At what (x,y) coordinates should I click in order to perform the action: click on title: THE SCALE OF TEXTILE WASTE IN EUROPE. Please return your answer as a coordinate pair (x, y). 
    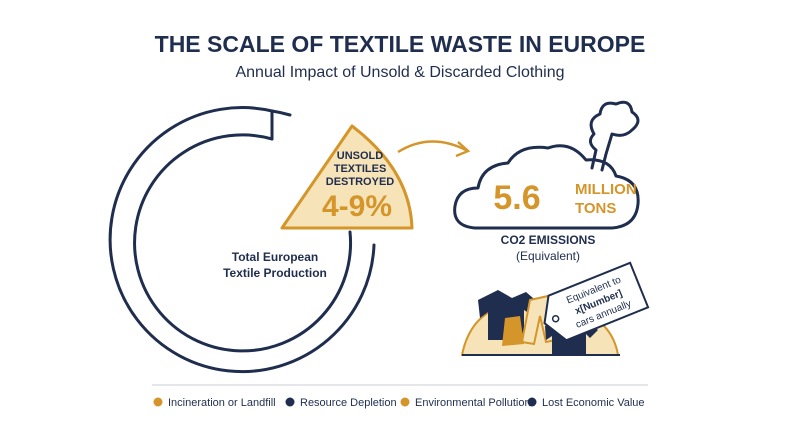
    Looking at the image, I should click on (400, 44).